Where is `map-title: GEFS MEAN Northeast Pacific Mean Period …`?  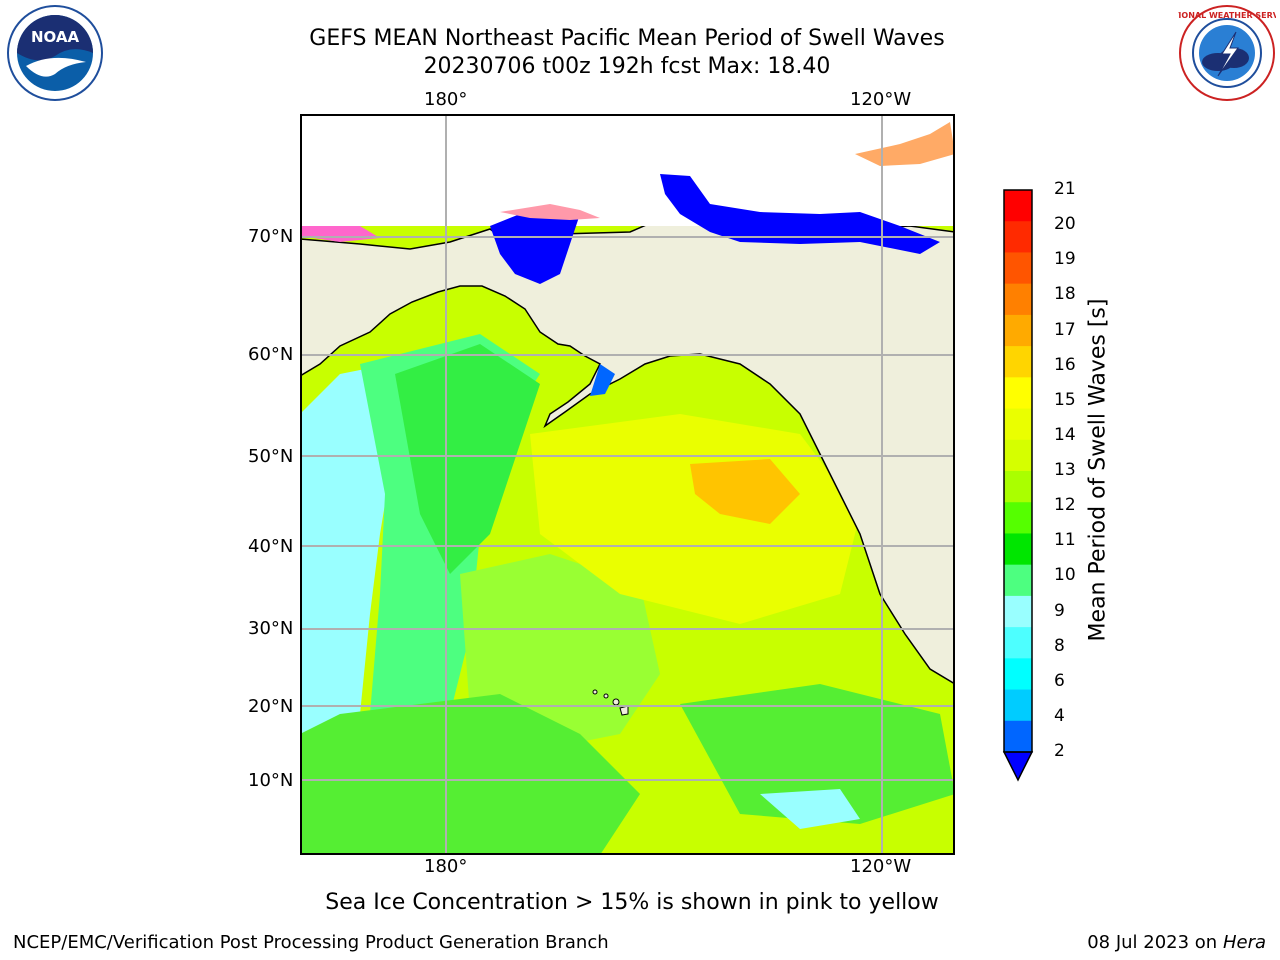
map-title: GEFS MEAN Northeast Pacific Mean Period … is located at coordinates (627, 38).